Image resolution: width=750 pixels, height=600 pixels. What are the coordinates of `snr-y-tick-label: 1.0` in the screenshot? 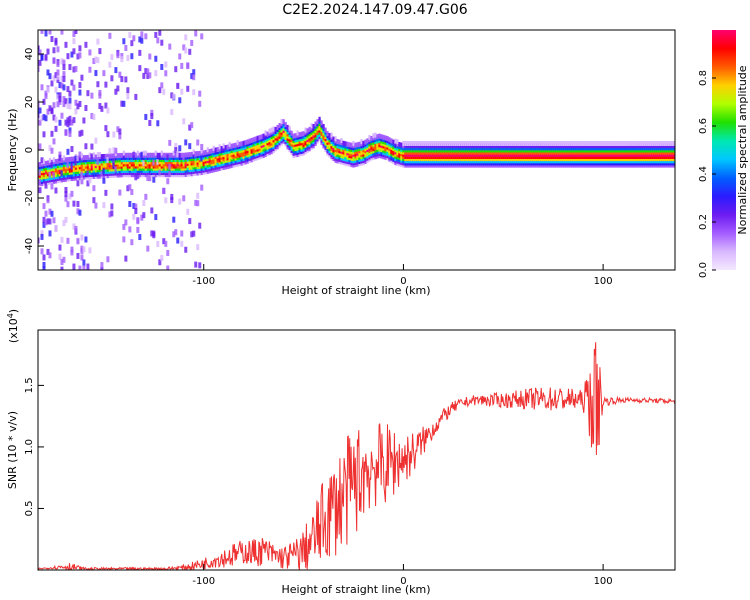 It's located at (29, 447).